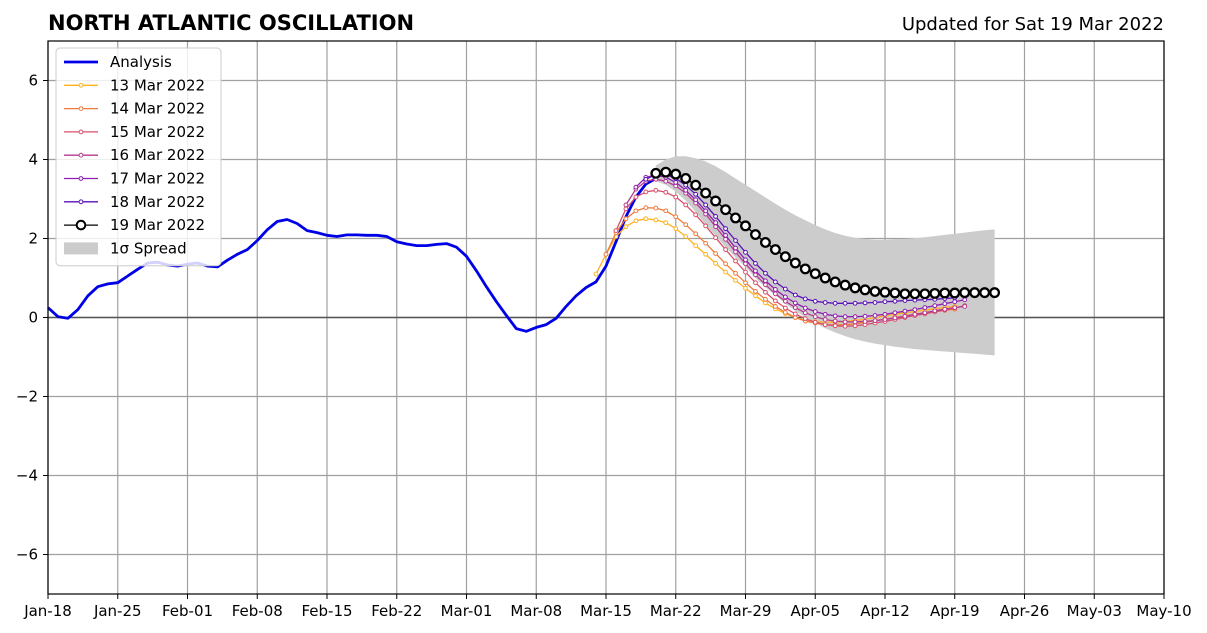 The height and width of the screenshot is (633, 1207). I want to click on spread-band, so click(825, 256).